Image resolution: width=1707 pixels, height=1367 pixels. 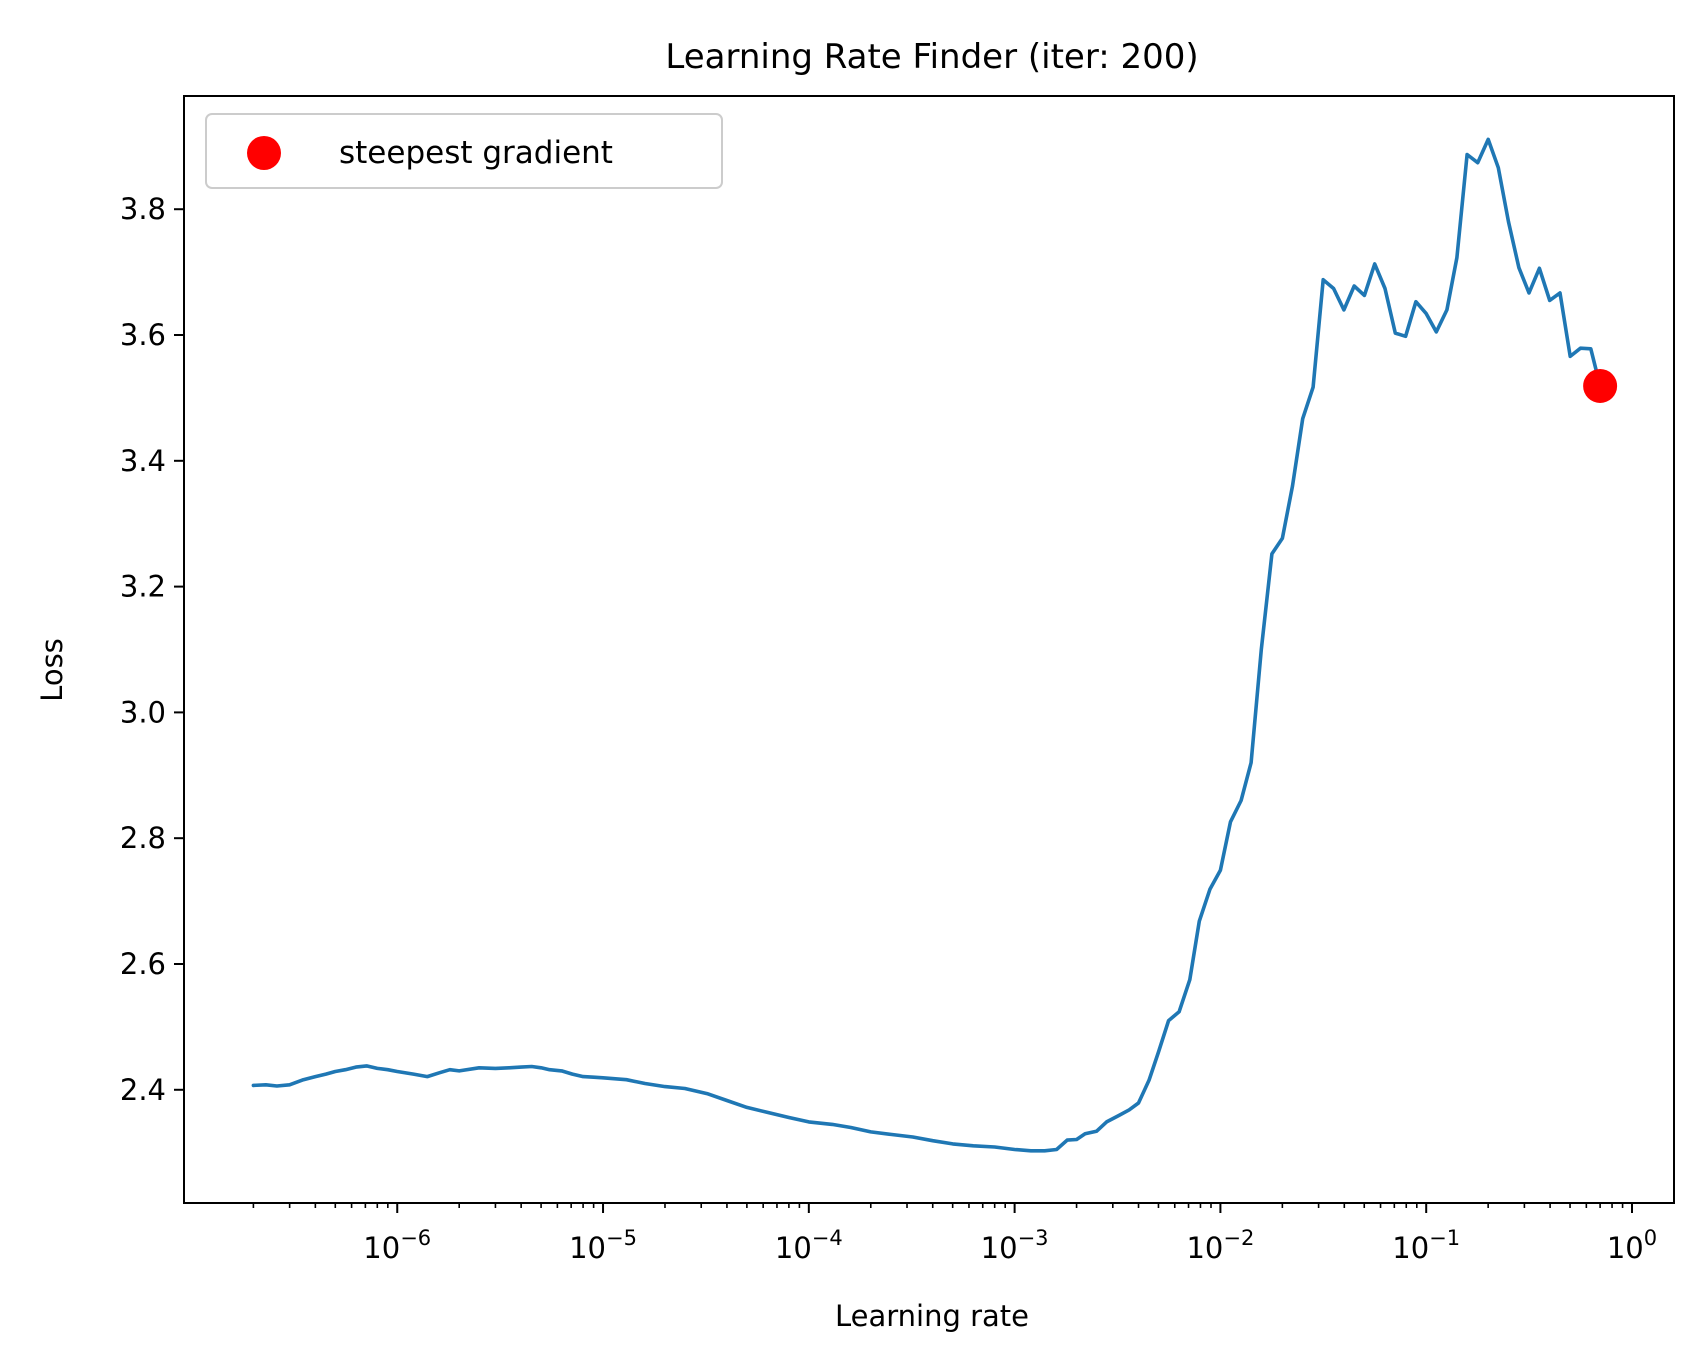 I want to click on legend-marker-steepest-gradient, so click(x=264, y=153).